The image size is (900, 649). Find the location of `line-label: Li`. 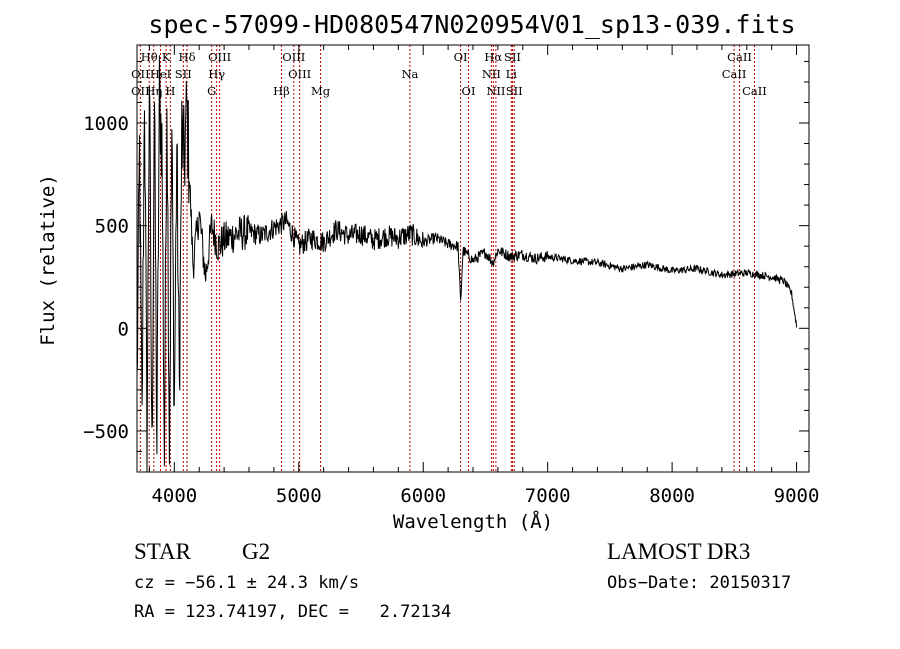

line-label: Li is located at coordinates (512, 74).